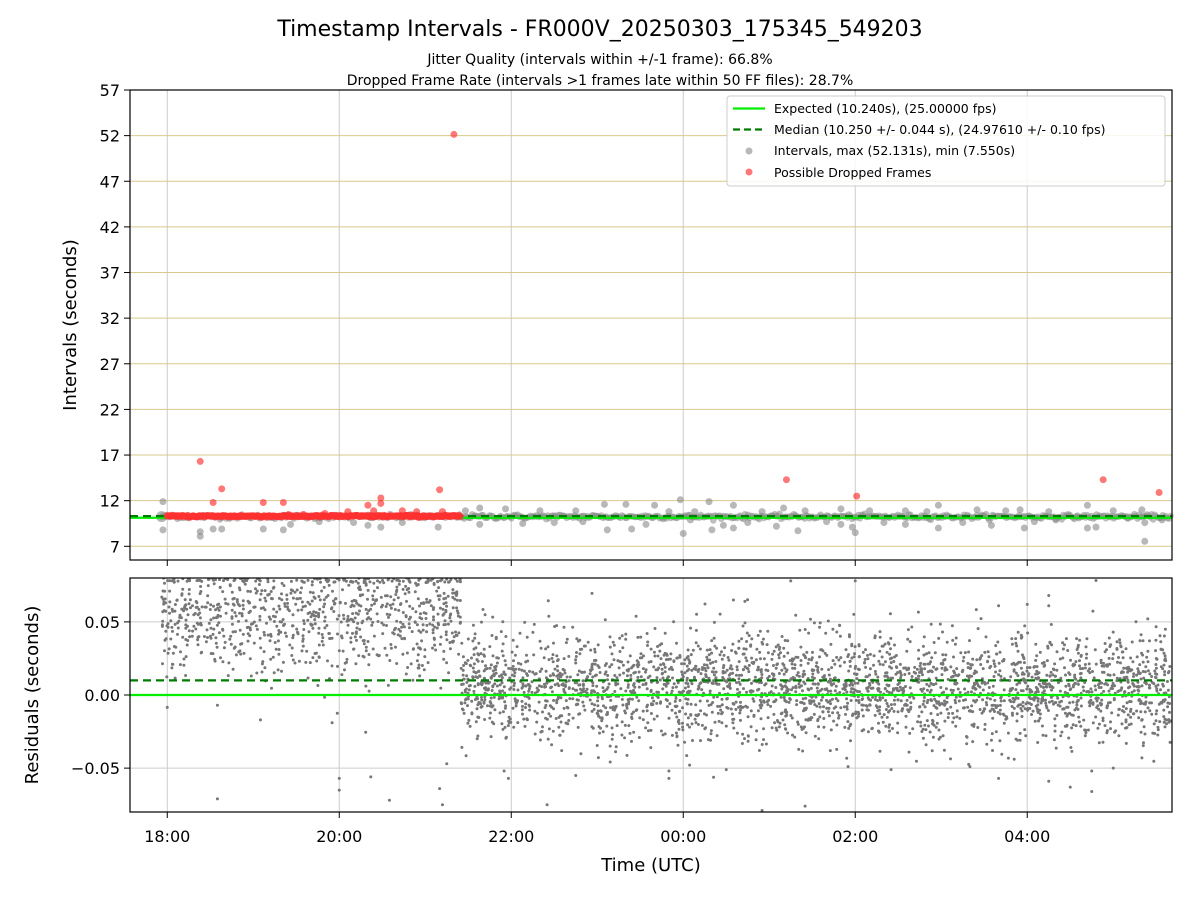 This screenshot has height=900, width=1200. I want to click on residuals-y-tick-label: 0.05, so click(102, 622).